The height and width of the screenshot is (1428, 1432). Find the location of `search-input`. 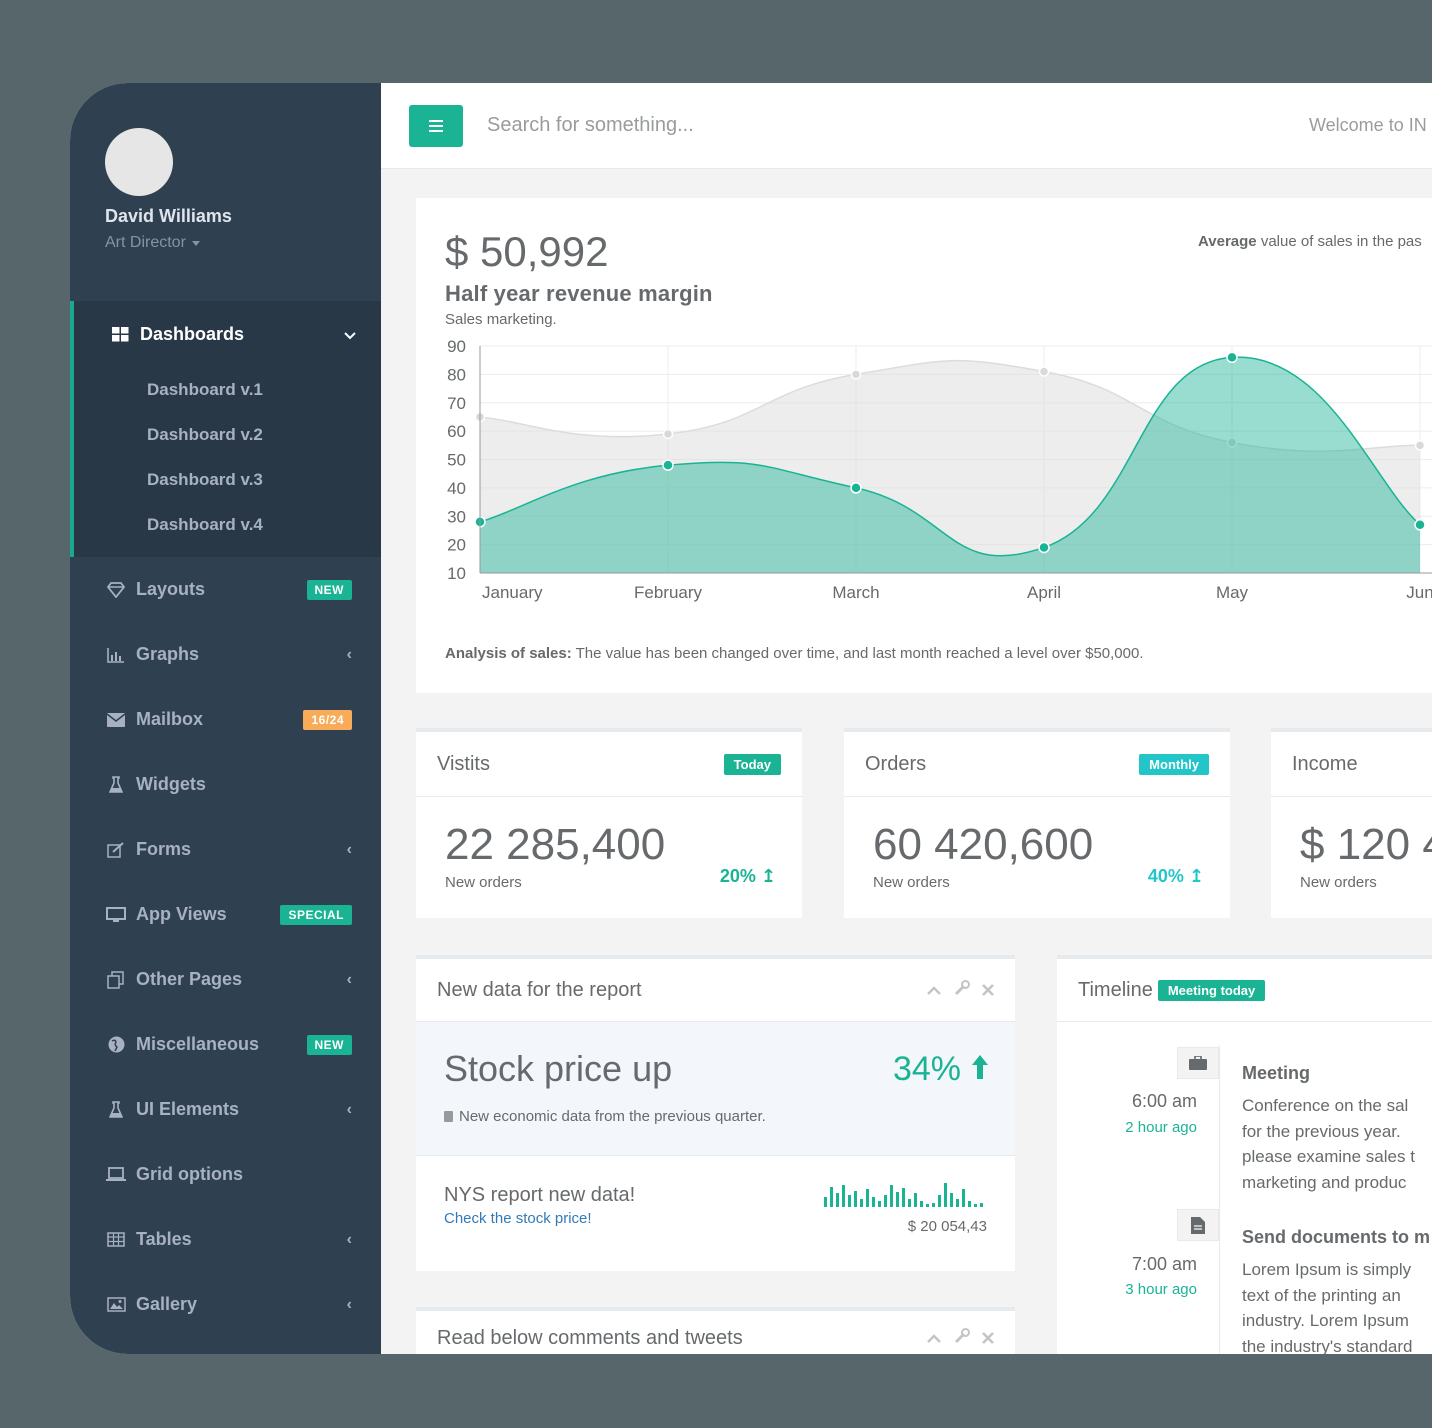

search-input is located at coordinates (737, 125).